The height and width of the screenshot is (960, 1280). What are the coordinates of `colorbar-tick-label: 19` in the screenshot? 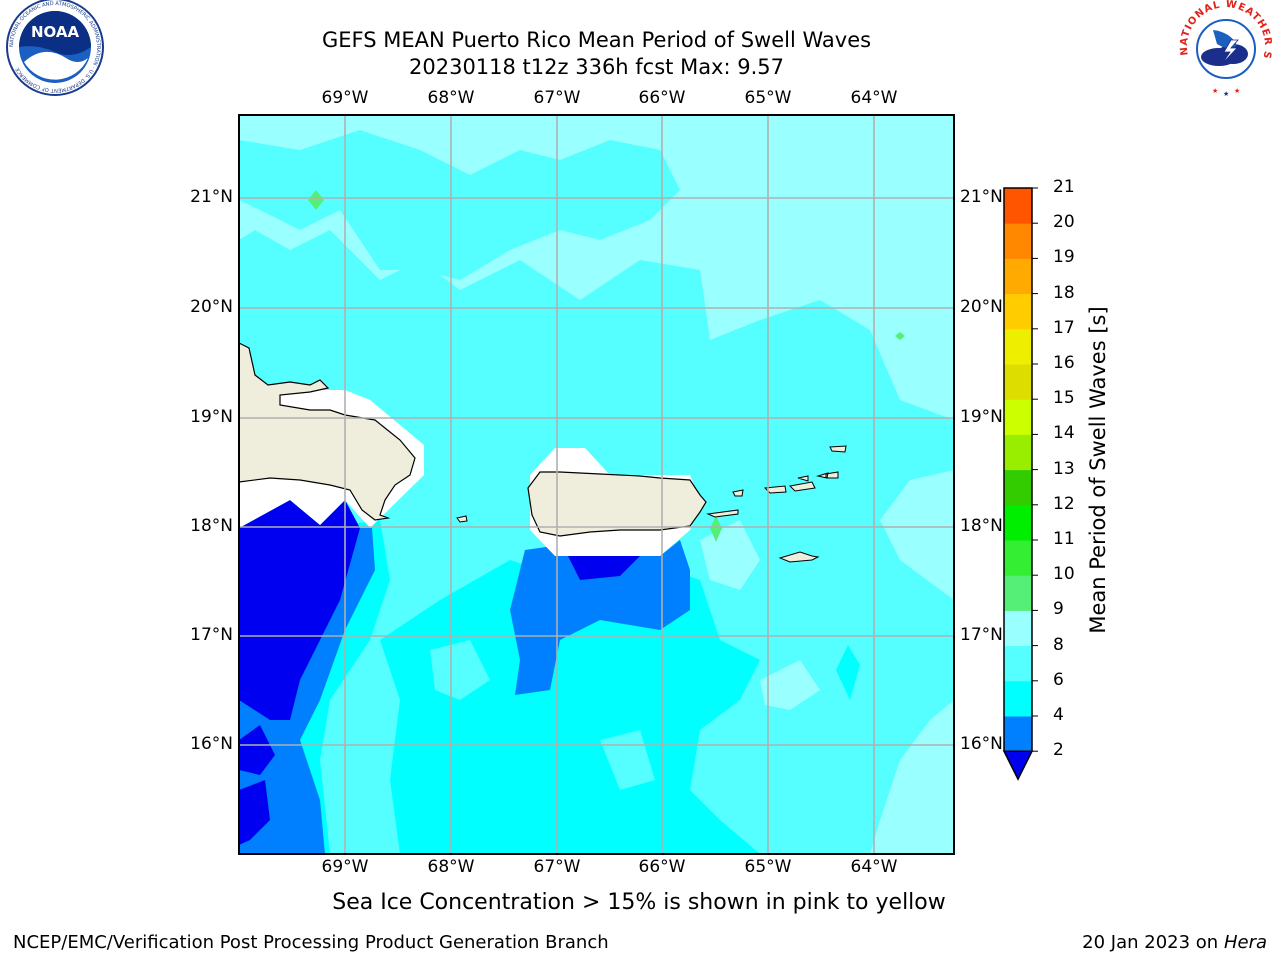 It's located at (1064, 257).